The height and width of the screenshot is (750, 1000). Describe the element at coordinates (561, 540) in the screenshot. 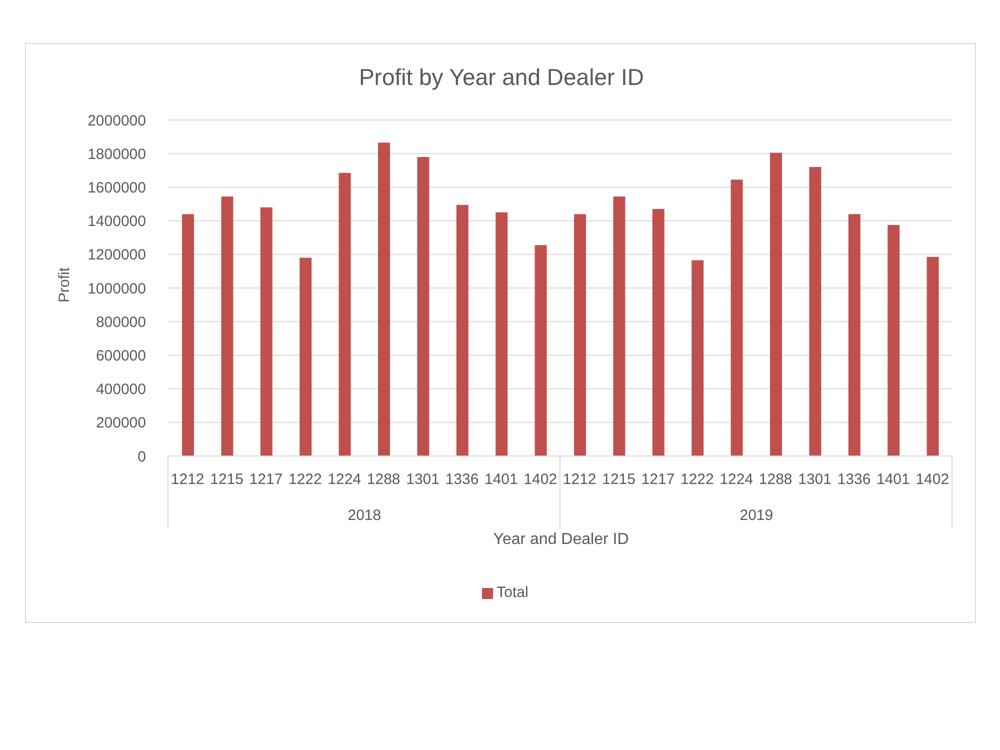

I see `x-axis-title: Year and Dealer ID` at that location.